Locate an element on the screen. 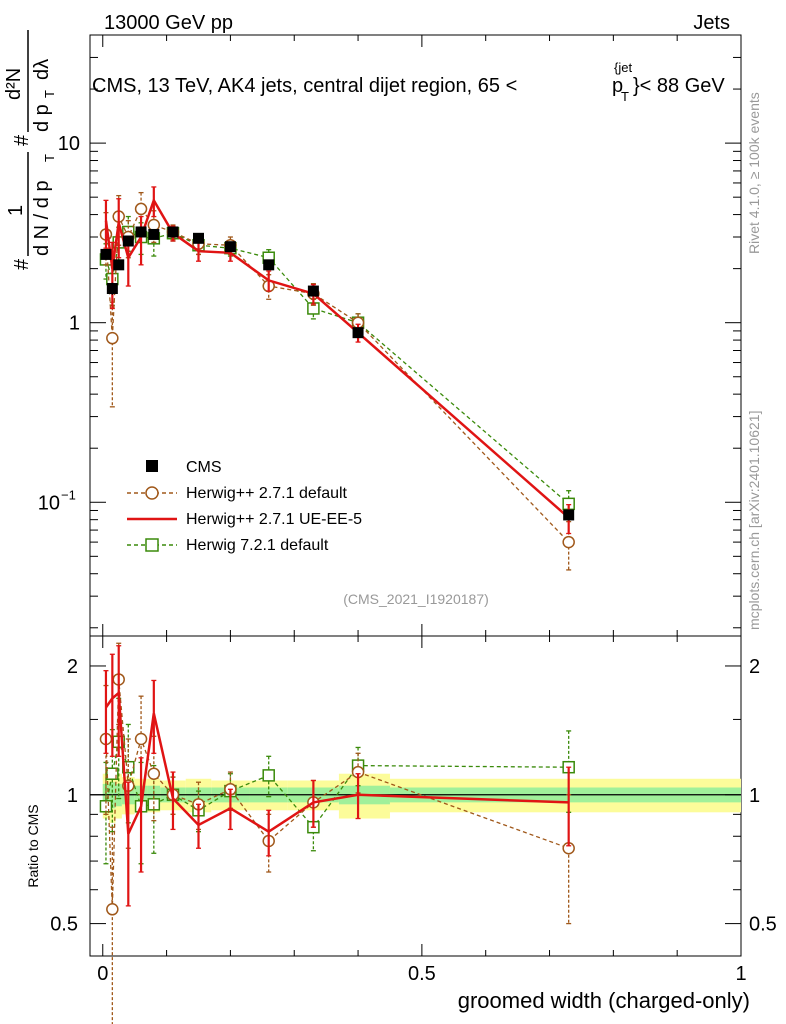 Image resolution: width=786 pixels, height=1024 pixels. legend-entry-herwig721-default: Herwig 7.2.1 default is located at coordinates (228, 545).